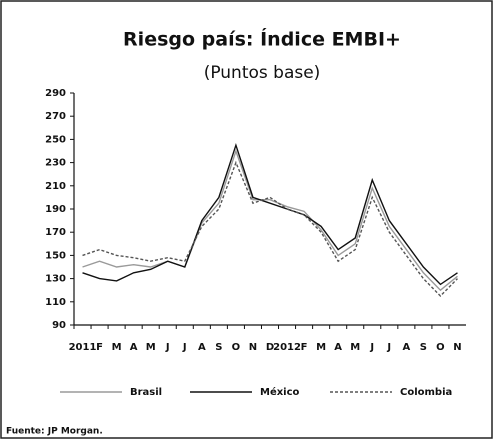 The image size is (494, 440). I want to click on legend-label: Colombia, so click(426, 392).